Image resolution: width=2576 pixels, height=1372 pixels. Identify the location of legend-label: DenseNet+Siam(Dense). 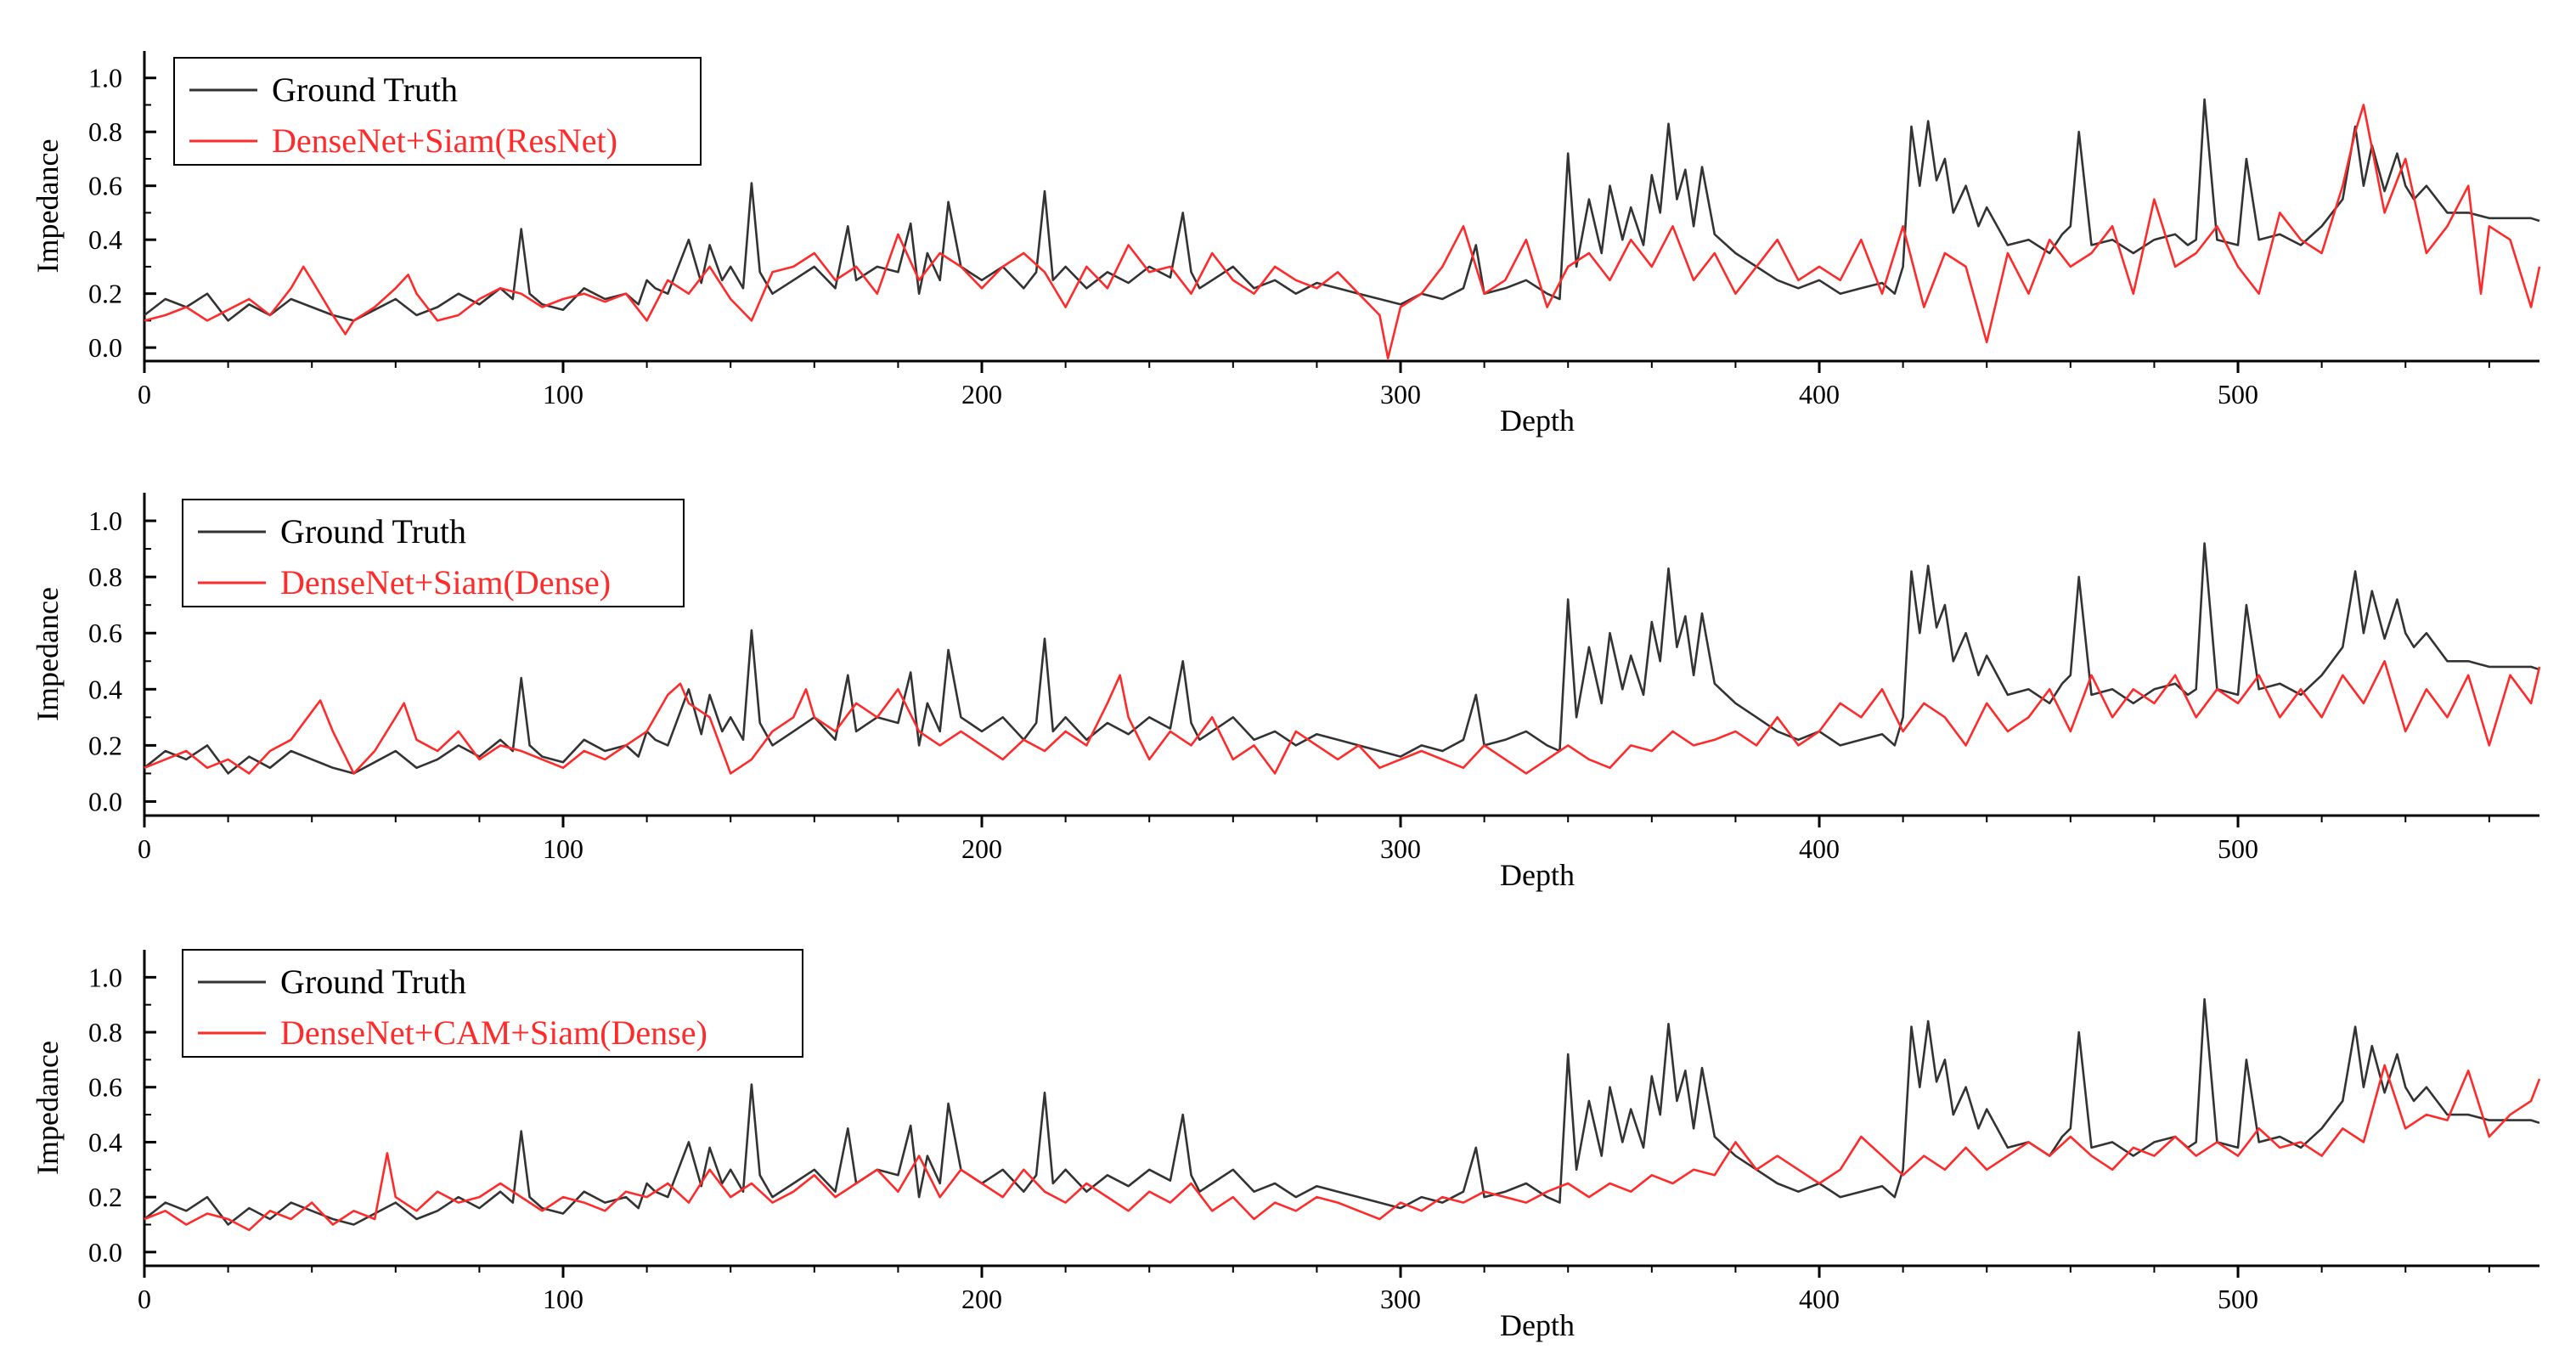
(445, 582).